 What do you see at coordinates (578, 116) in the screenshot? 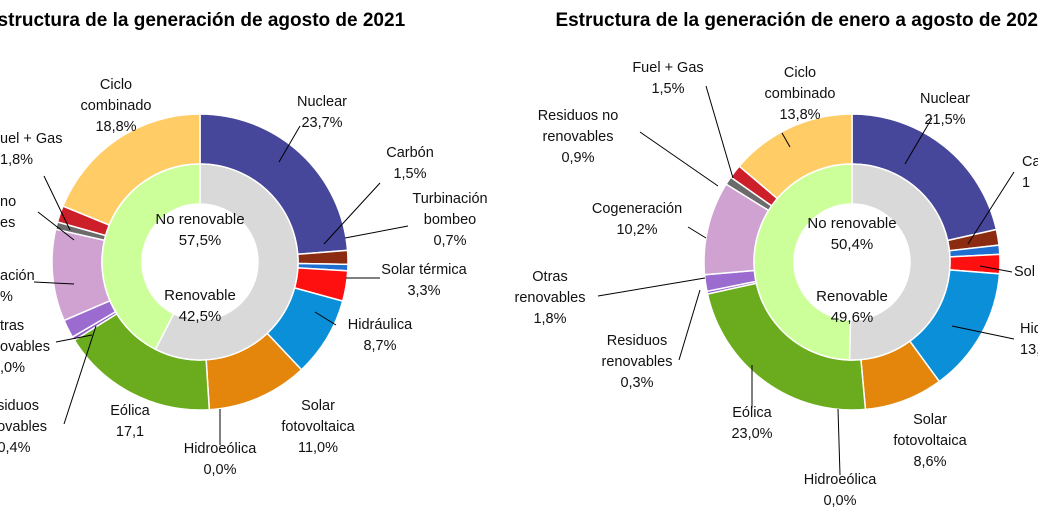
I see `data-label-line: Residuos no` at bounding box center [578, 116].